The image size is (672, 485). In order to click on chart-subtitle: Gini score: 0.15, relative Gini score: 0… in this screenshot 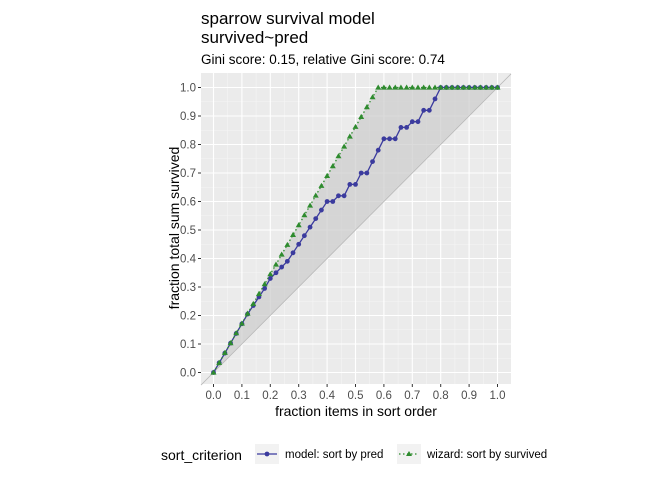, I will do `click(323, 59)`.